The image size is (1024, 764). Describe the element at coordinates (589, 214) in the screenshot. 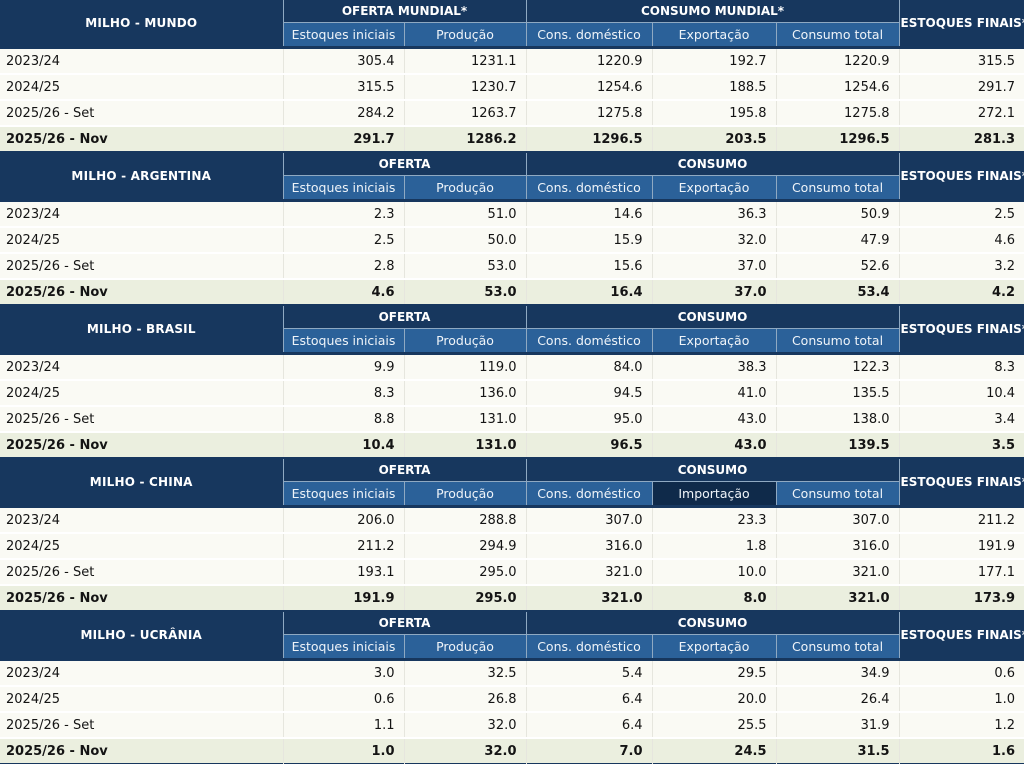

I see `cell-cons-domestico: 14.6` at that location.